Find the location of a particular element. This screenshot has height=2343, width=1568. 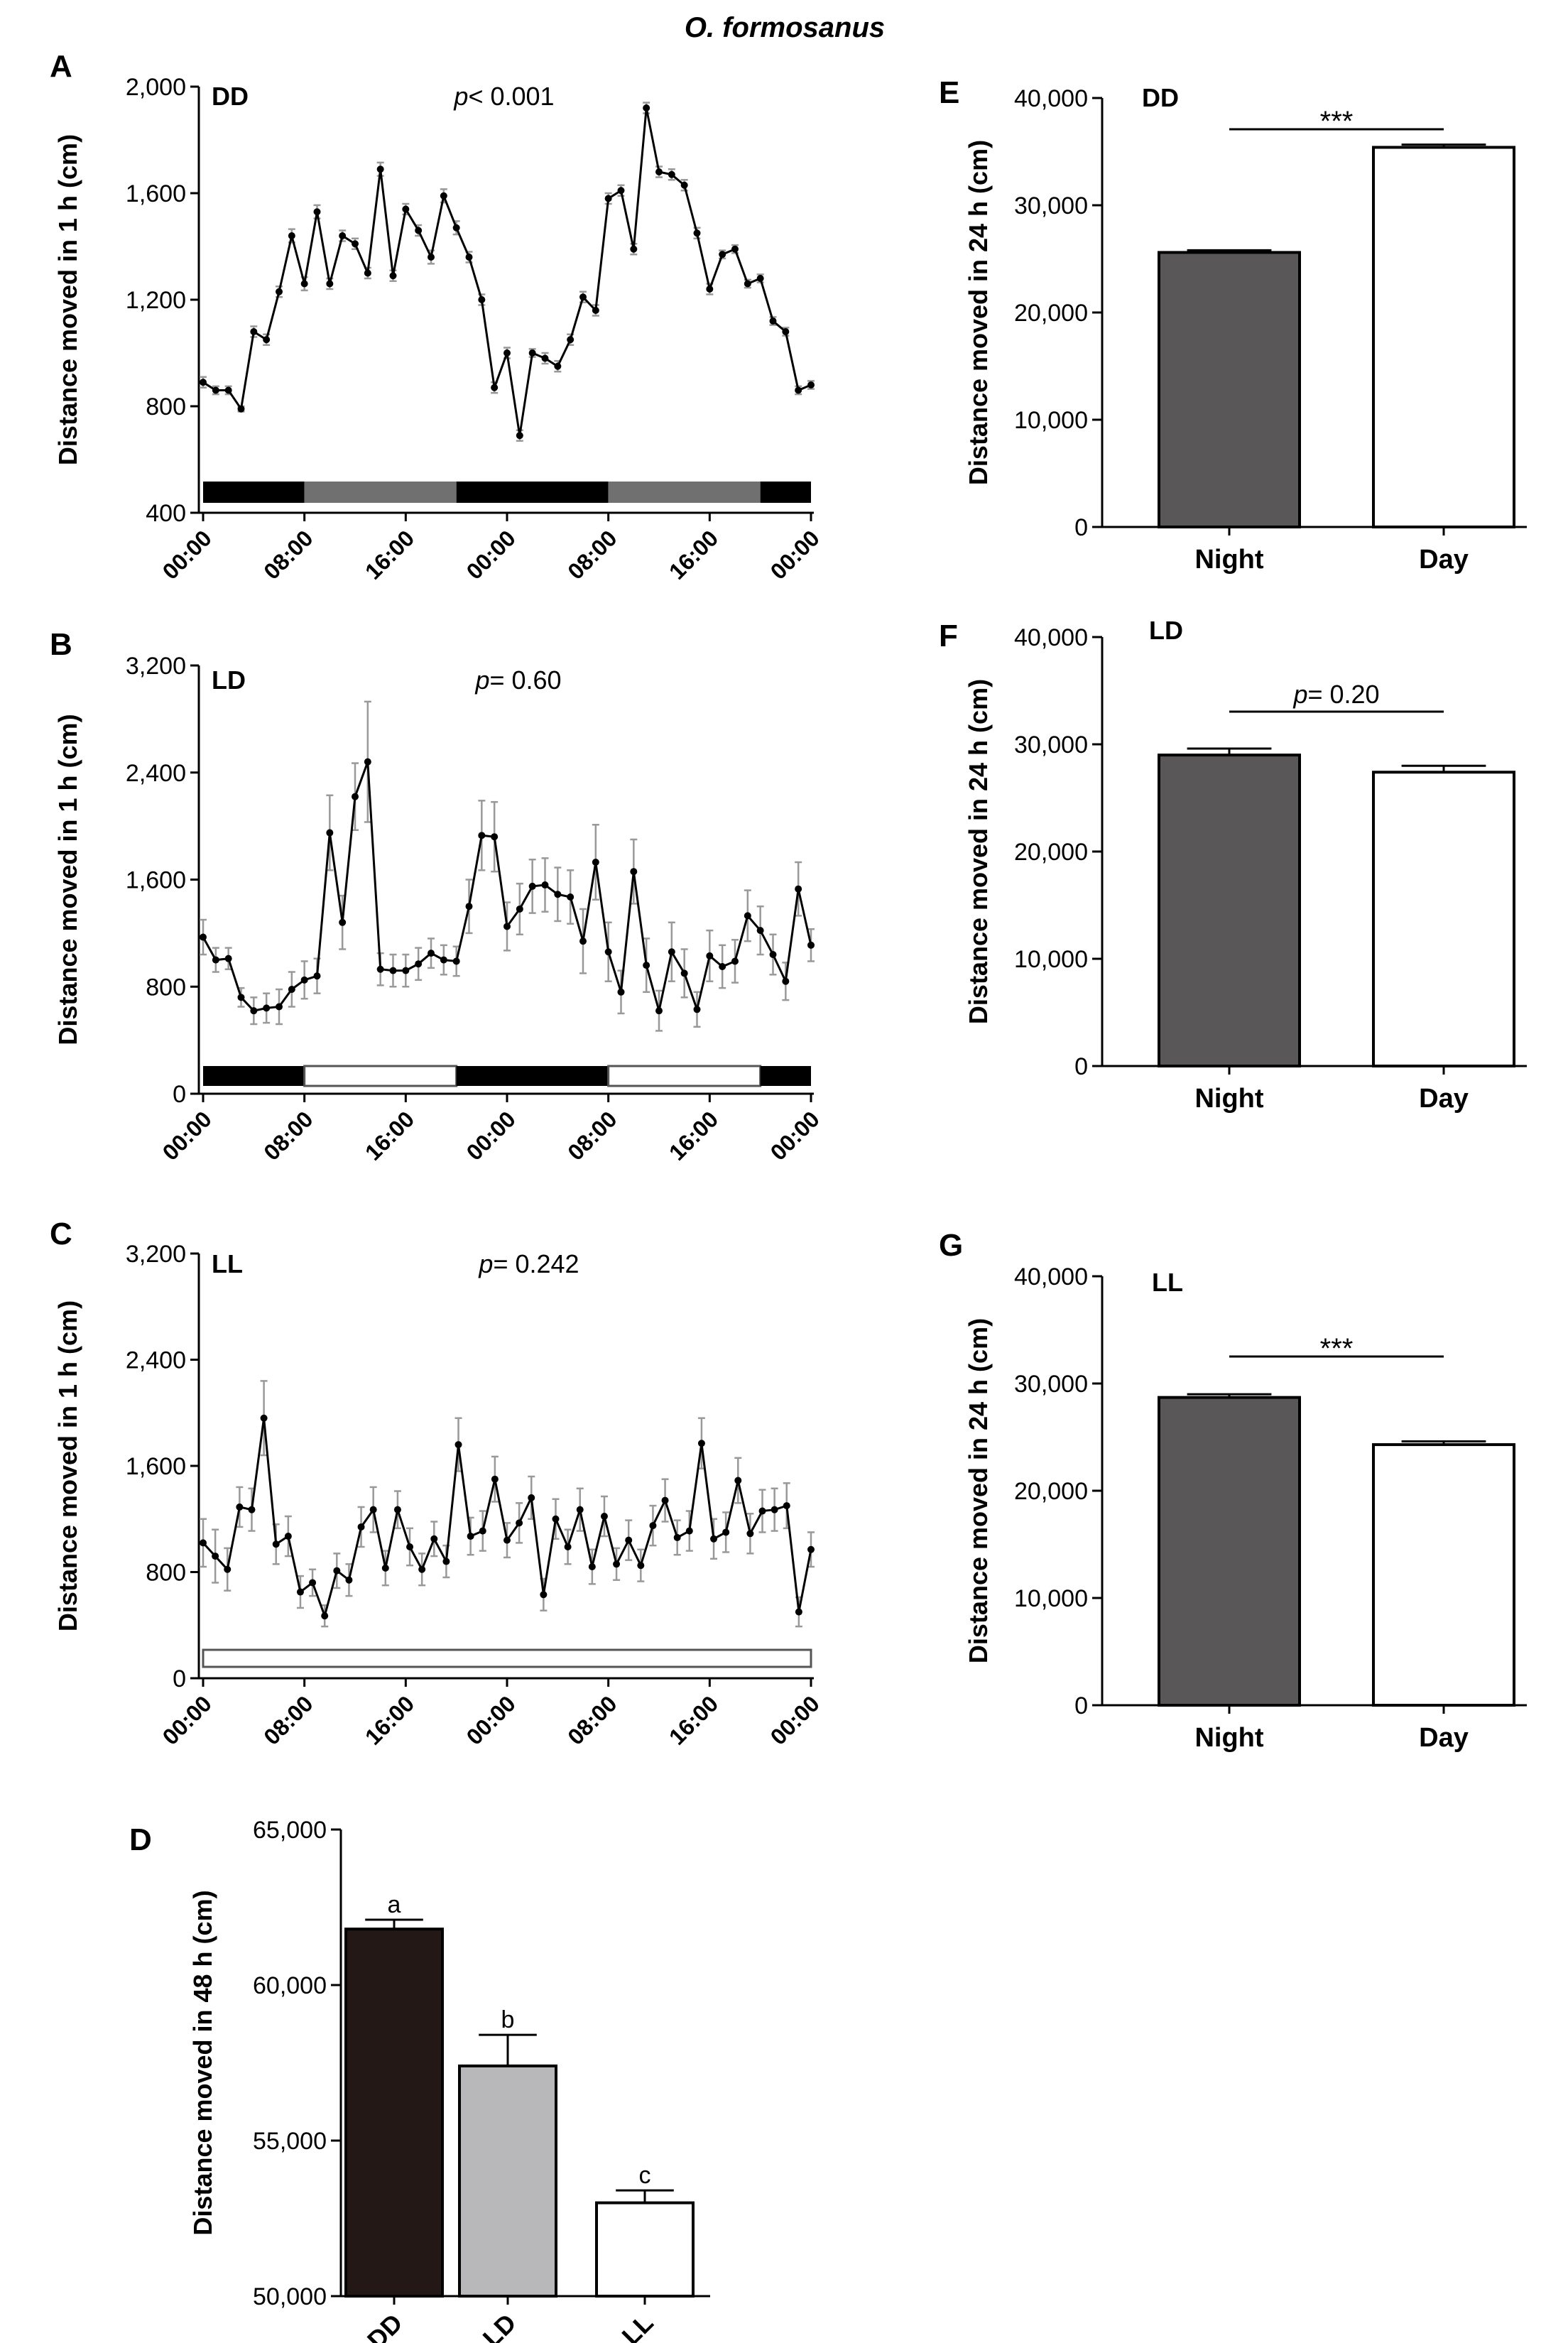

y-tick-label: 1,600 is located at coordinates (156, 1467).